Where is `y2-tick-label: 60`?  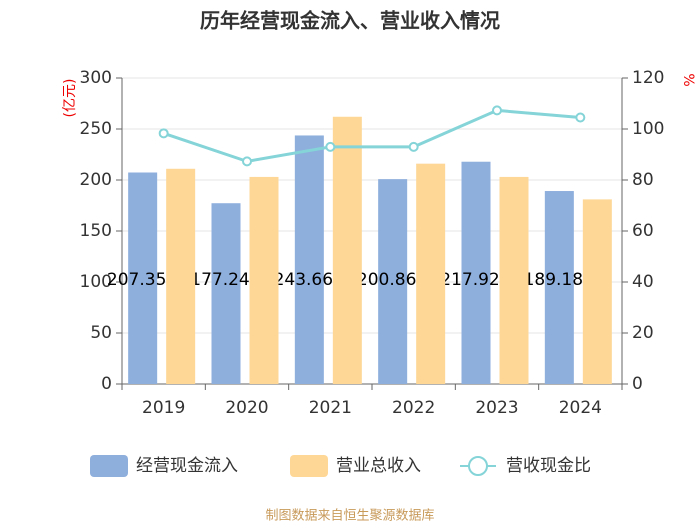
y2-tick-label: 60 is located at coordinates (643, 231).